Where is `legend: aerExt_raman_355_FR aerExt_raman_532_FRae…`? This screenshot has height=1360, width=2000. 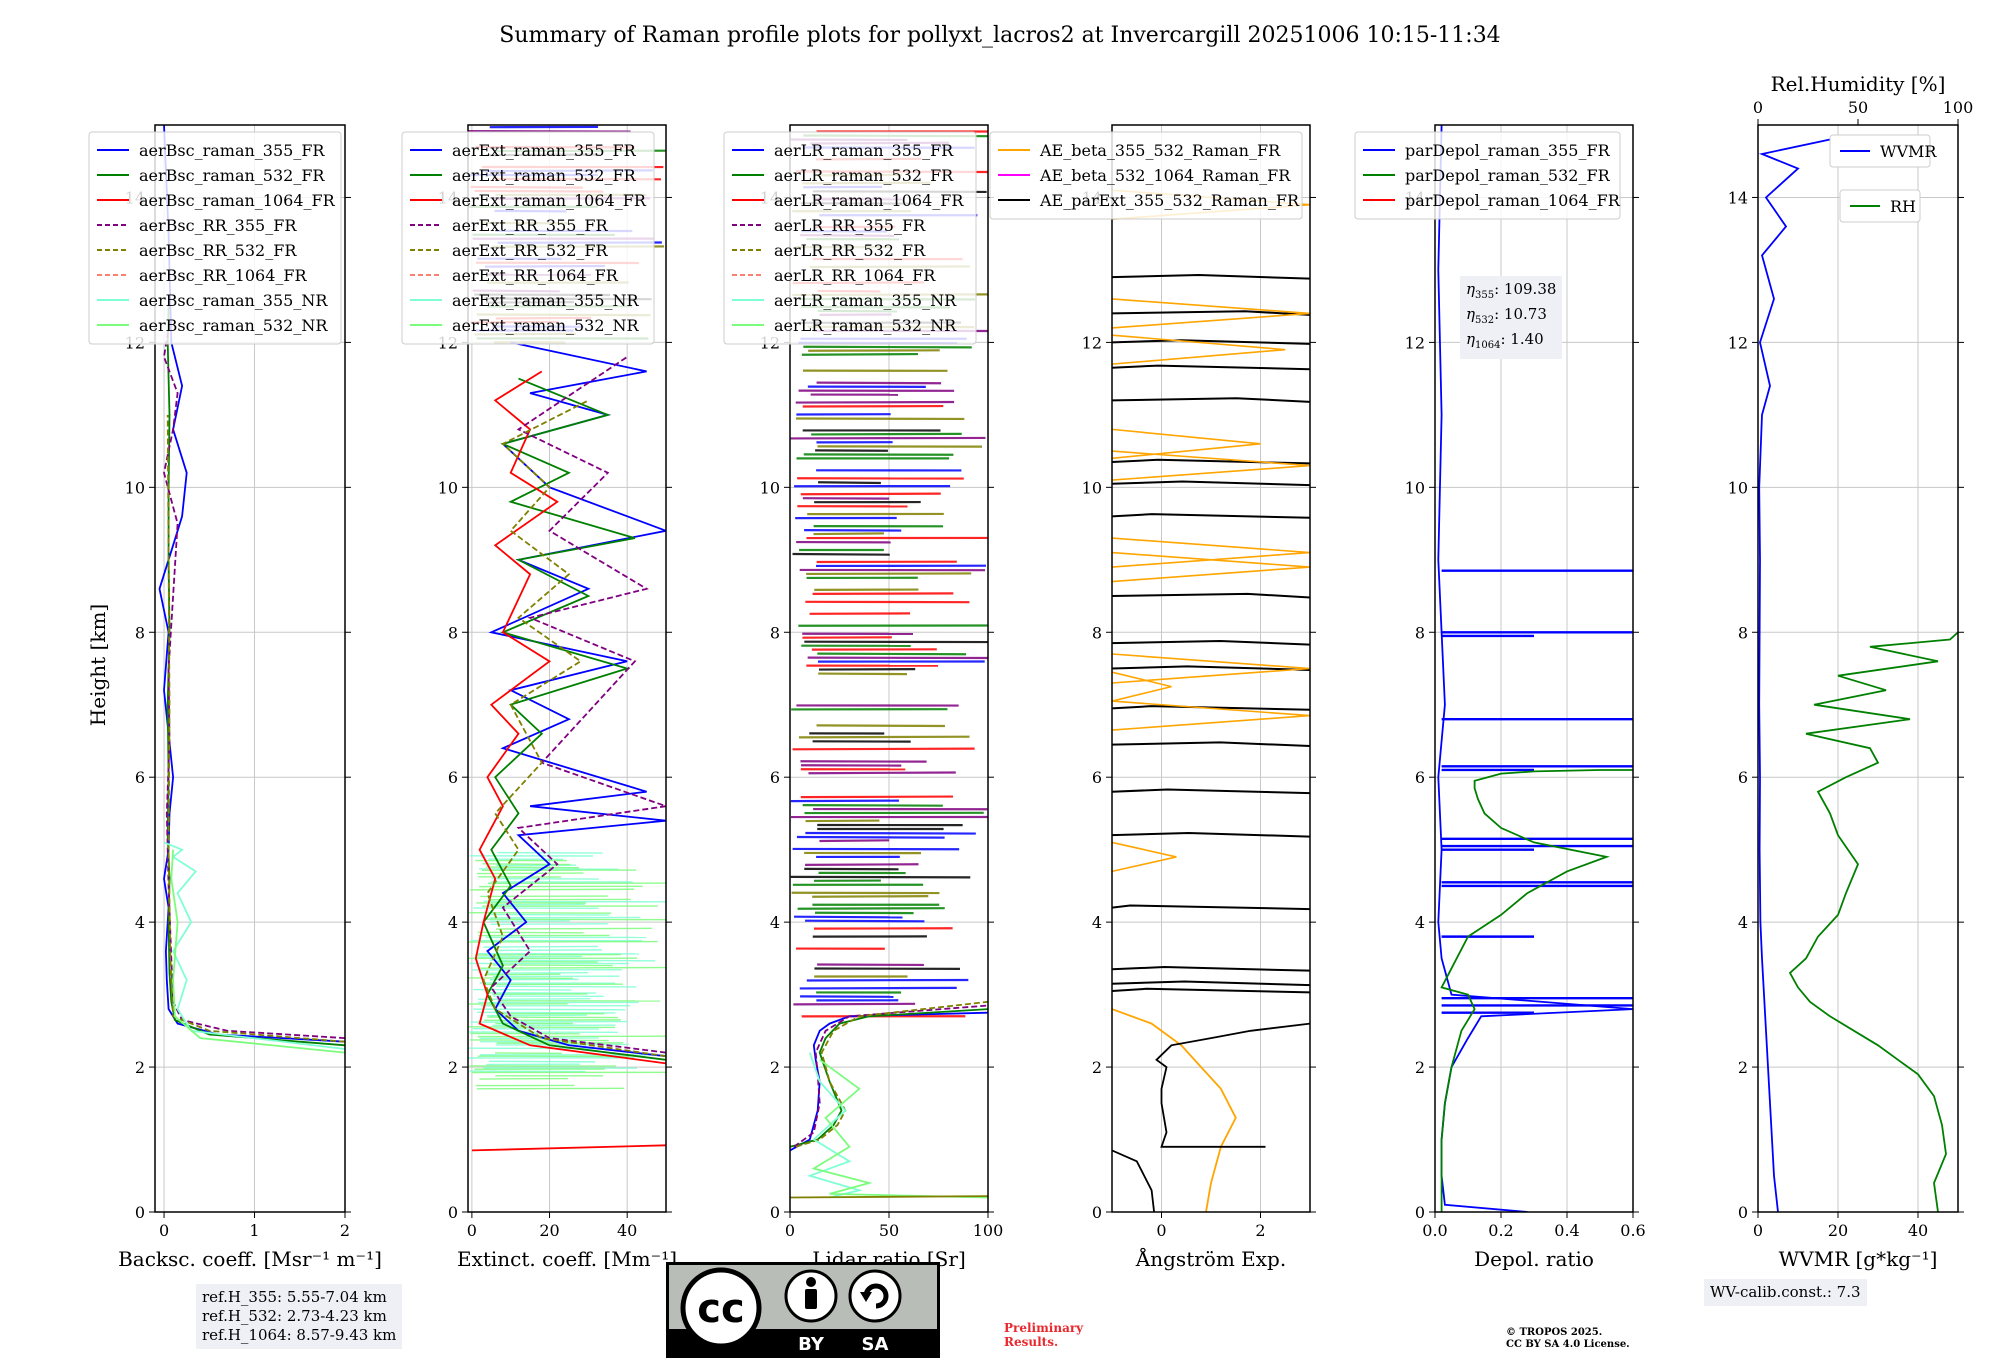 legend: aerExt_raman_355_FR aerExt_raman_532_FRae… is located at coordinates (528, 238).